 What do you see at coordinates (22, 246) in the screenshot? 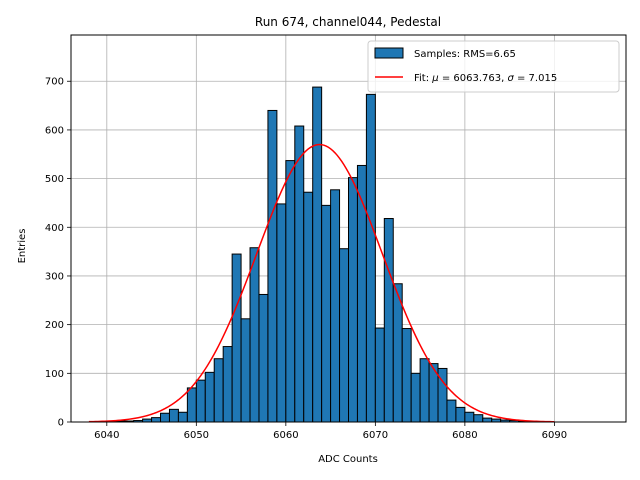
I see `y-axis-label: Entries` at bounding box center [22, 246].